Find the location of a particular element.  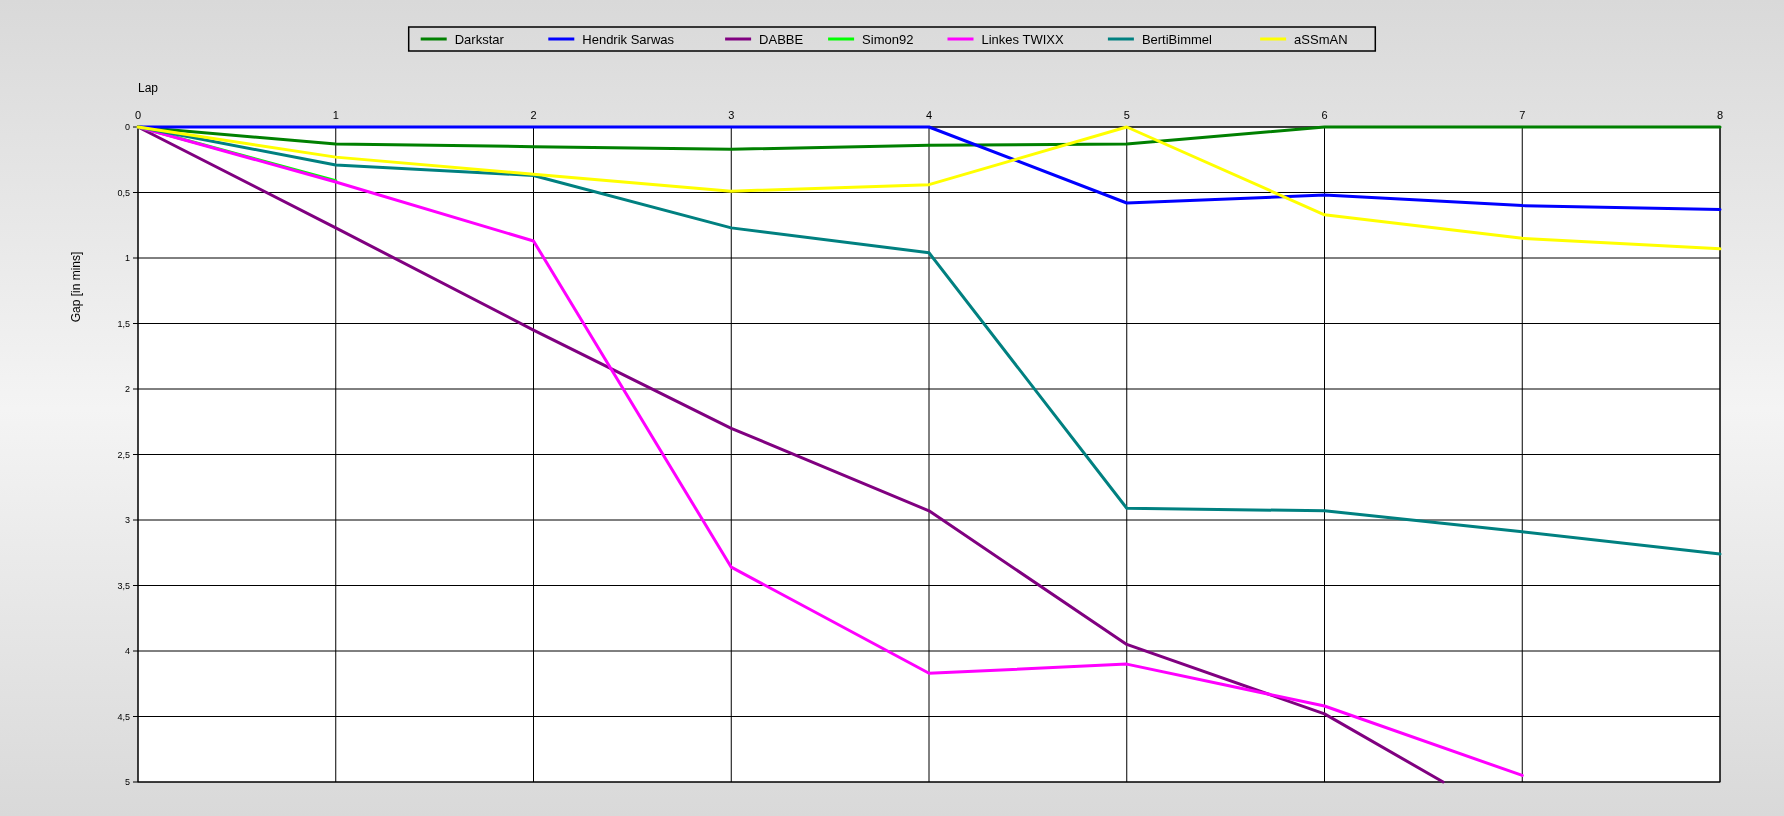

legend-label: Linkes TWIXX is located at coordinates (1022, 39).